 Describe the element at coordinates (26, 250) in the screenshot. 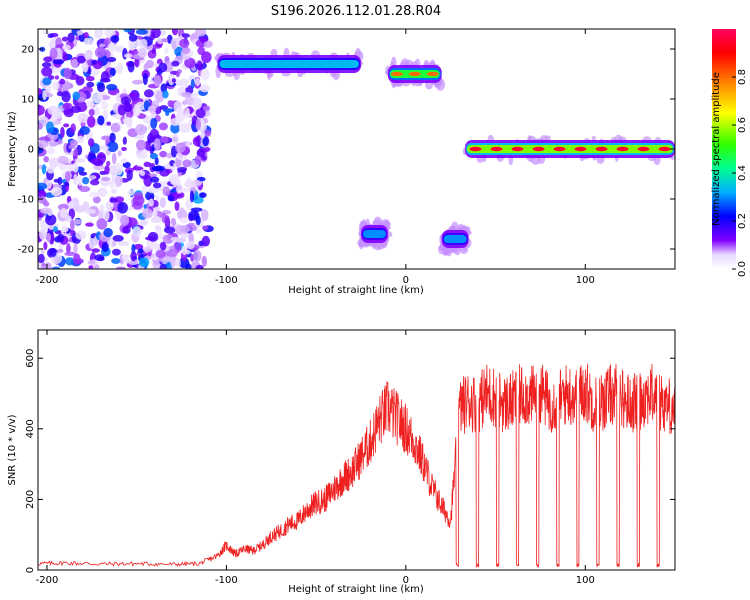

I see `y-tick-label: -20` at that location.